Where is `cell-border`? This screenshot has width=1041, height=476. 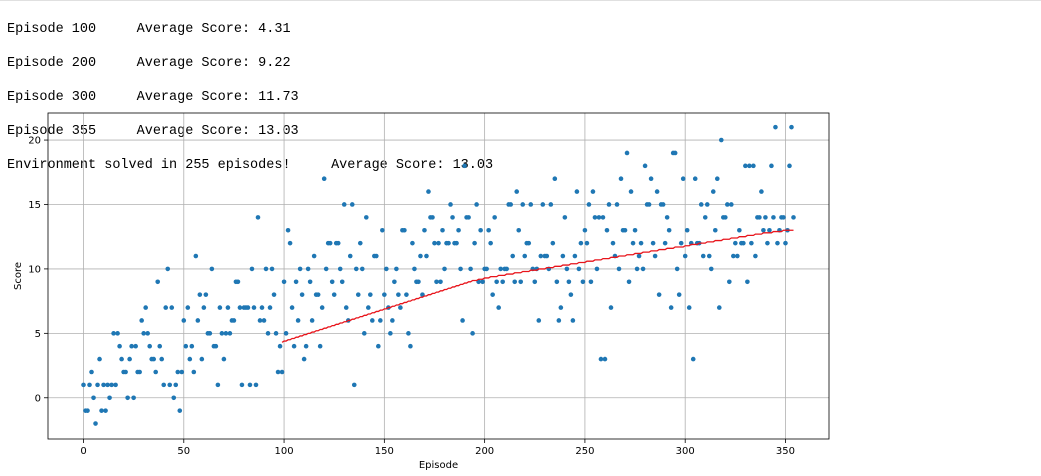
cell-border is located at coordinates (520, 0).